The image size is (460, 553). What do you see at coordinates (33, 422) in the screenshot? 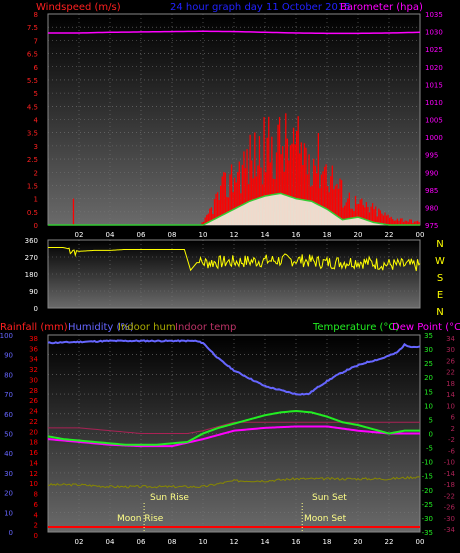
I see `rainfall-tick-label: 22` at bounding box center [33, 422].